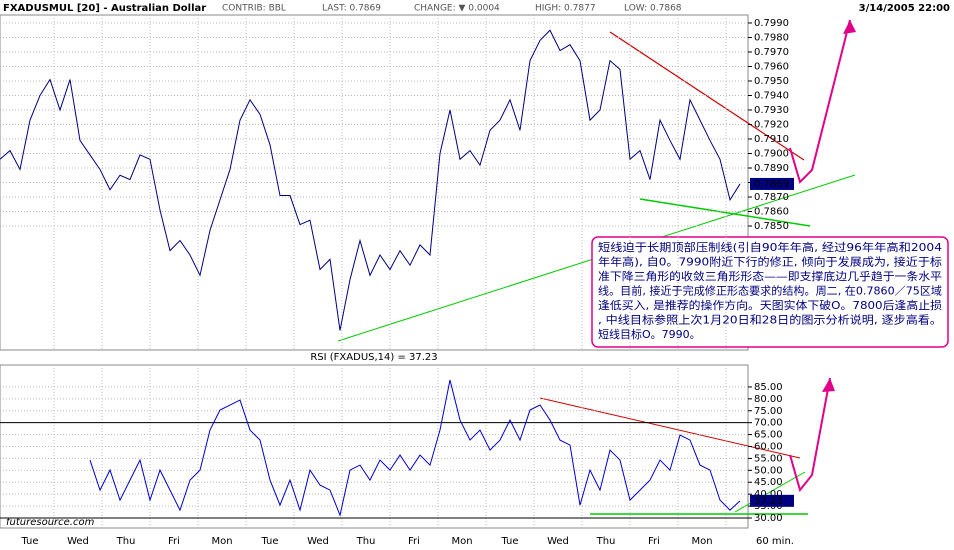 The height and width of the screenshot is (550, 954). I want to click on y-tick-label: 0.7870, so click(771, 197).